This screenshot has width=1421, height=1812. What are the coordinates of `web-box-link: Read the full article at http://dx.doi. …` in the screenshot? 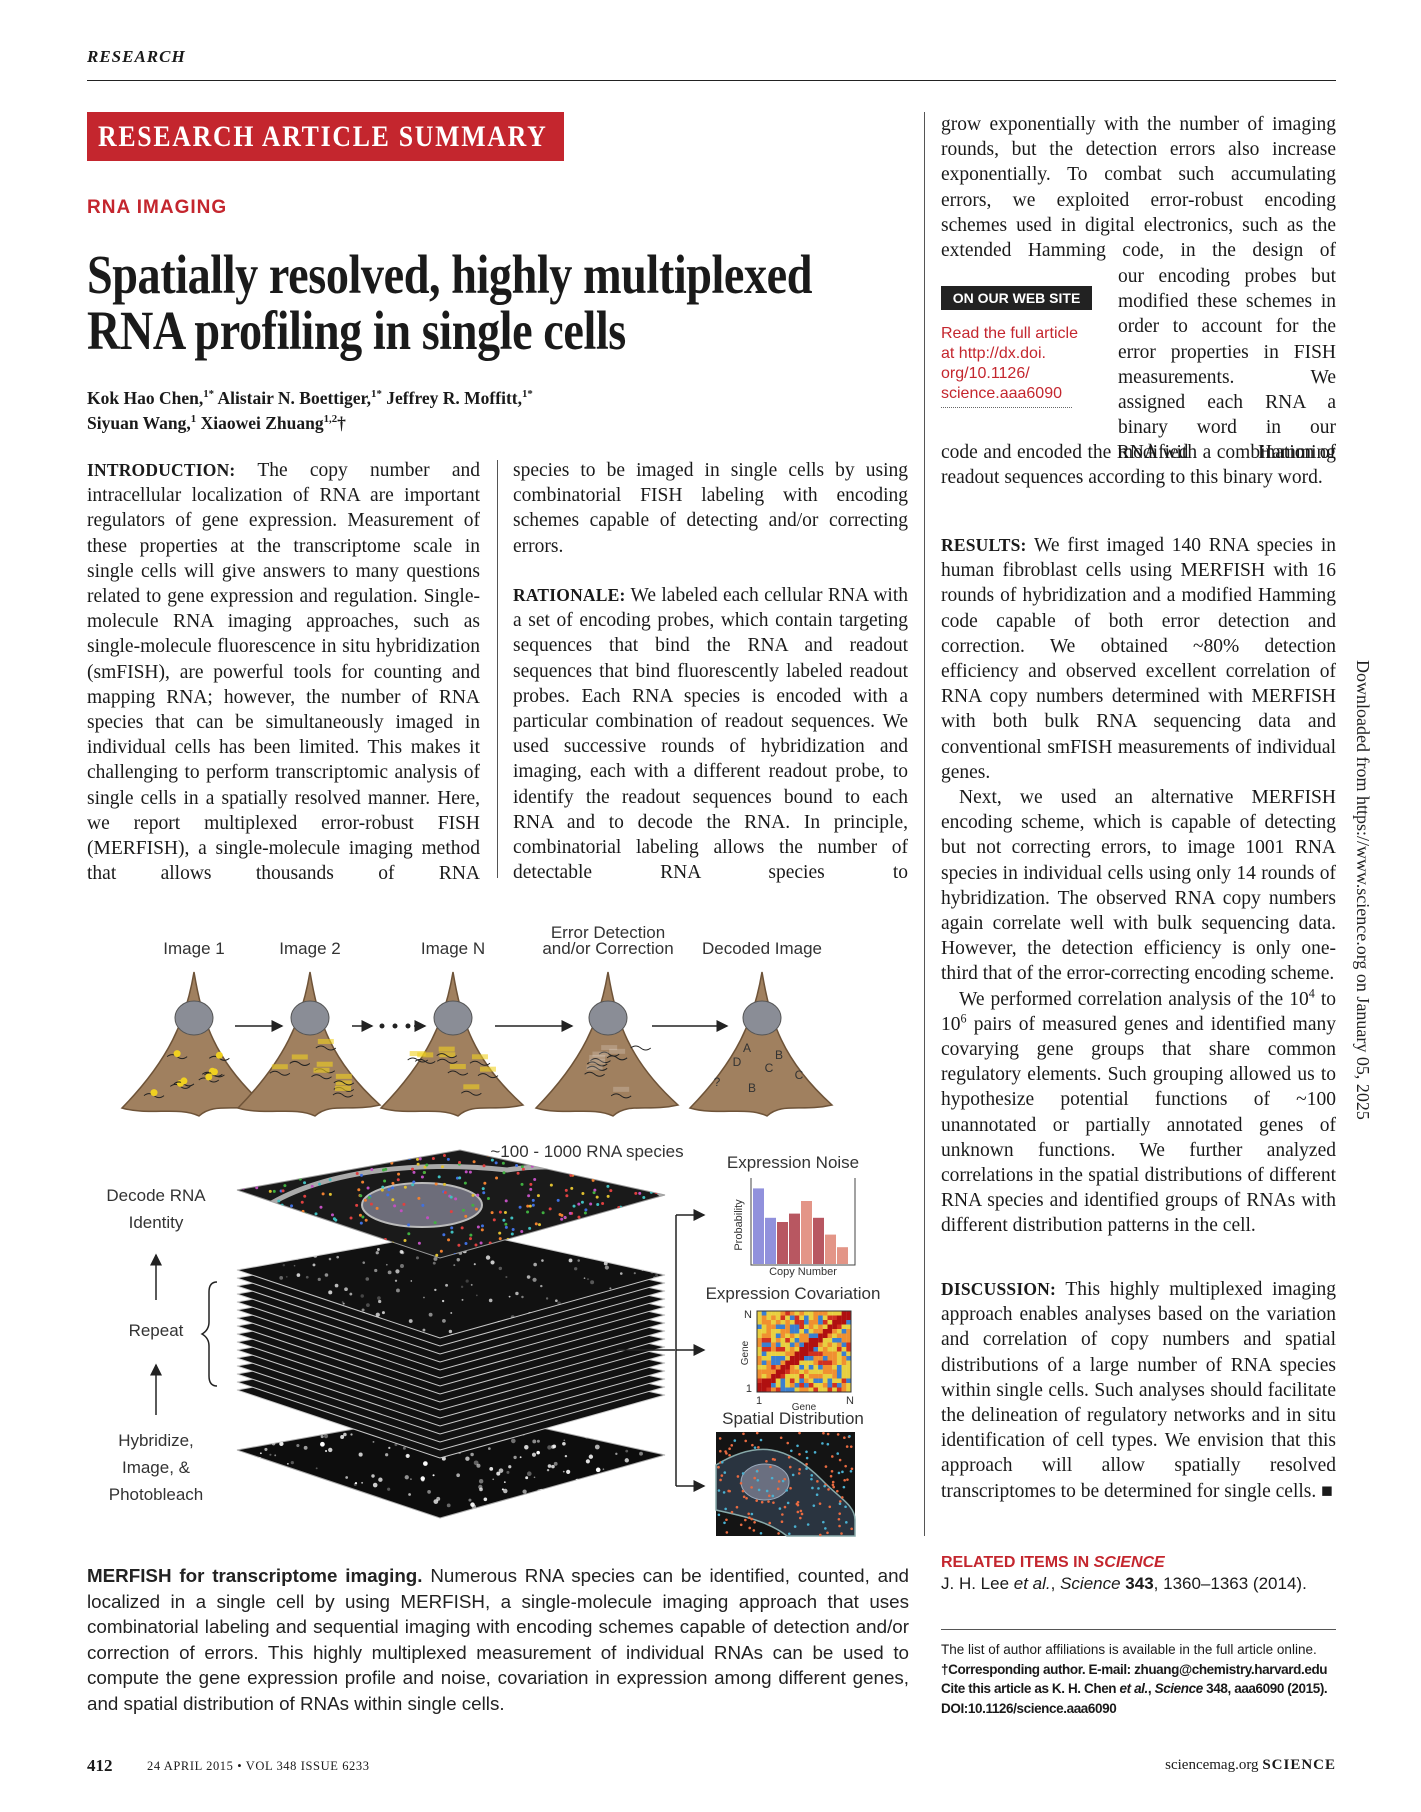 It's located at (1016, 364).